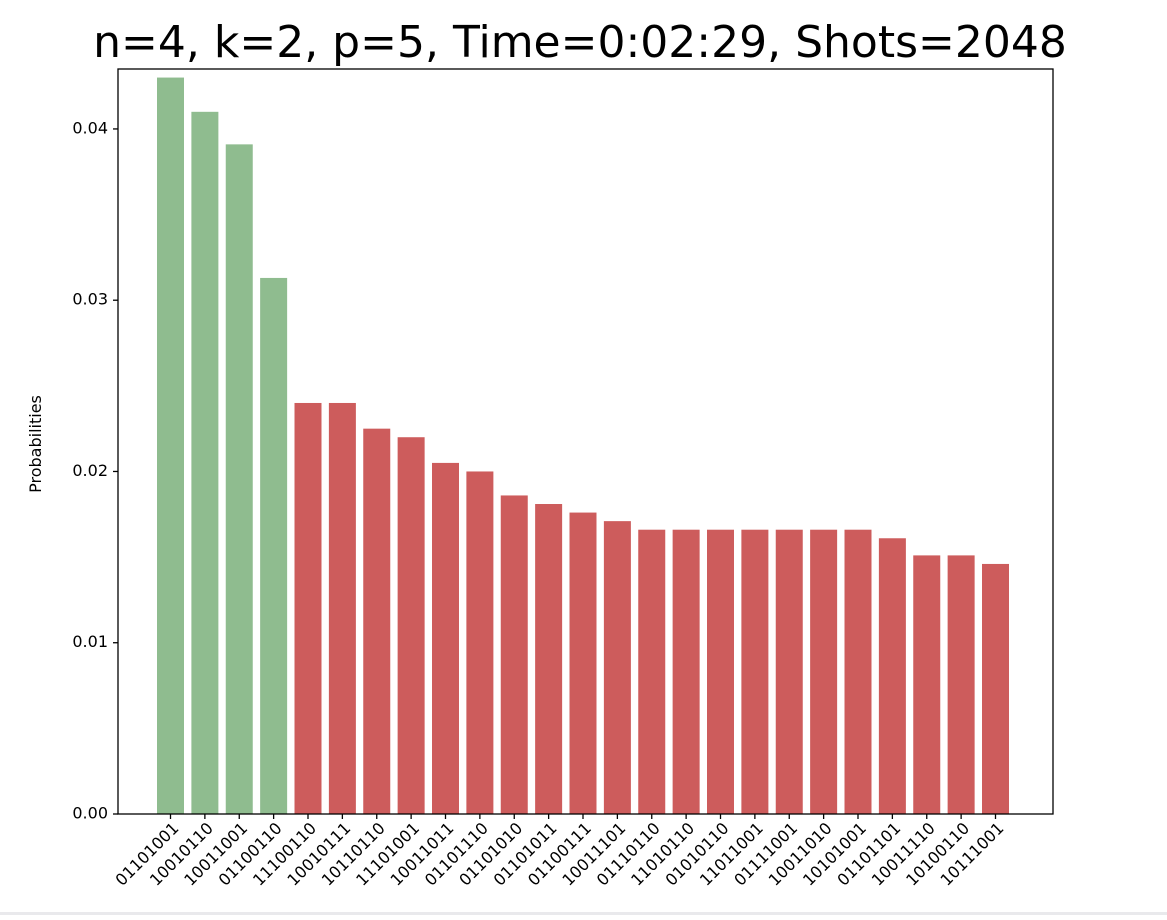 Image resolution: width=1167 pixels, height=920 pixels. I want to click on y-tick-label: 0.00, so click(90, 813).